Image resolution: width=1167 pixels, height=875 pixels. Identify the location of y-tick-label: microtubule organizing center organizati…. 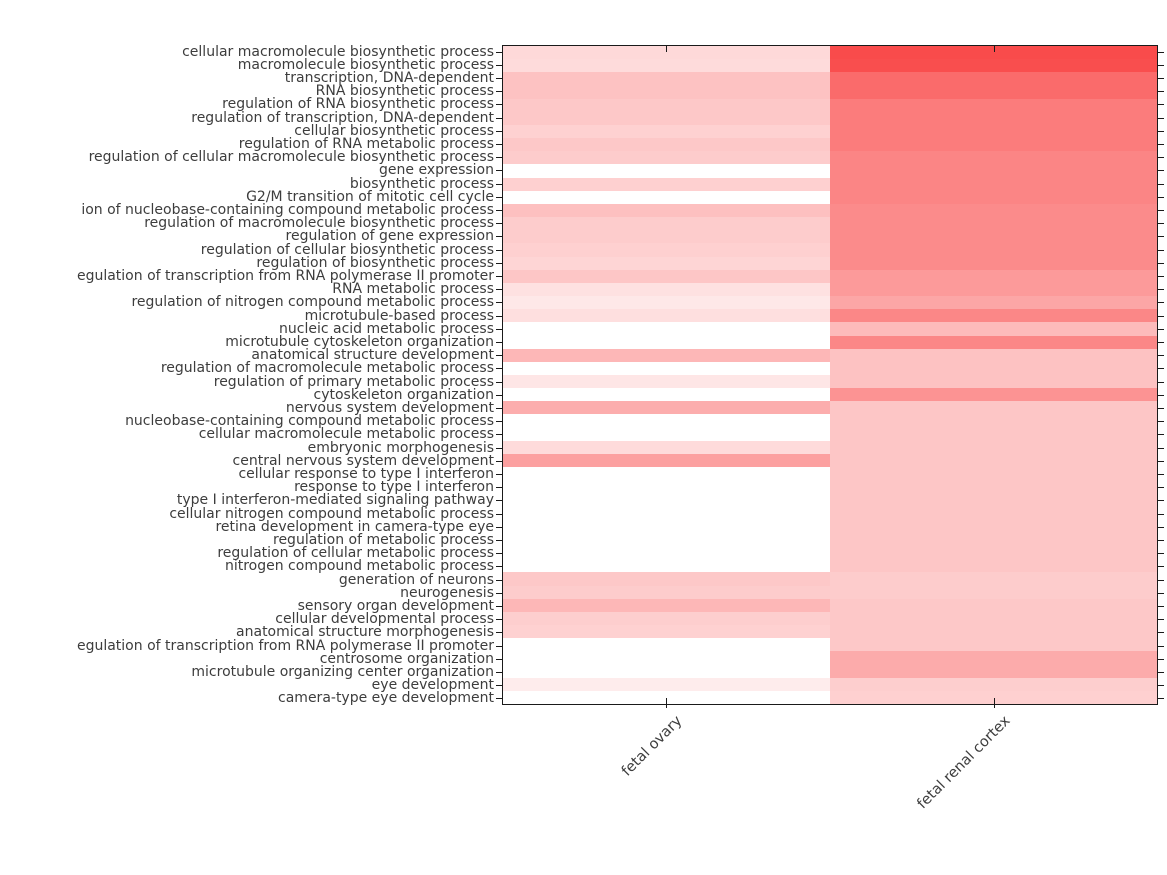
(342, 672).